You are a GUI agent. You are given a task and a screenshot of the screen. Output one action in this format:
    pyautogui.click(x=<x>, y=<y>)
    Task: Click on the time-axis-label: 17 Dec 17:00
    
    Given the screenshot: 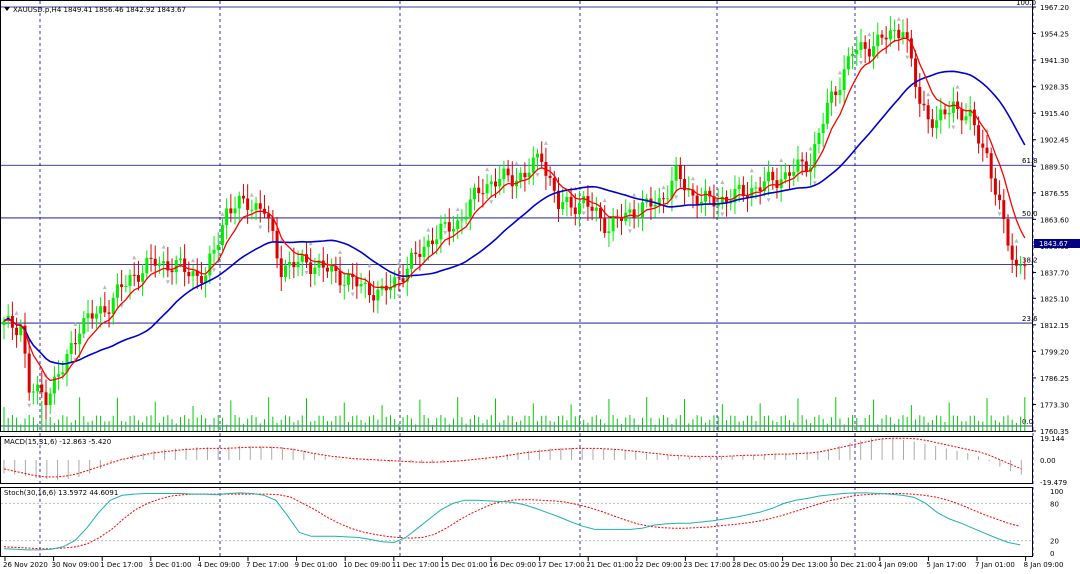 What is the action you would take?
    pyautogui.click(x=561, y=565)
    